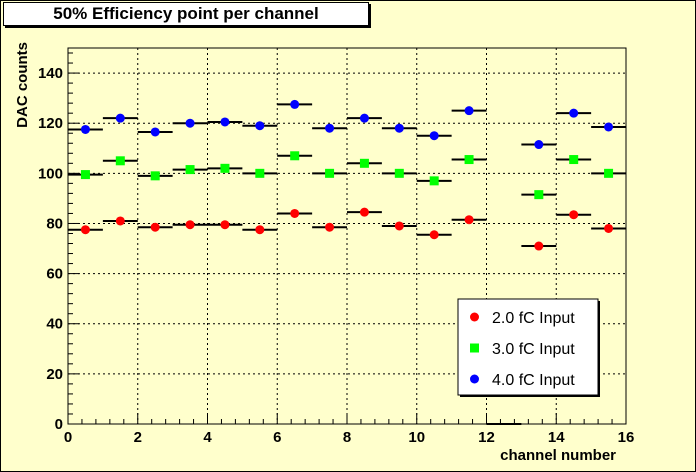  I want to click on y-tick-label: 140, so click(50, 73).